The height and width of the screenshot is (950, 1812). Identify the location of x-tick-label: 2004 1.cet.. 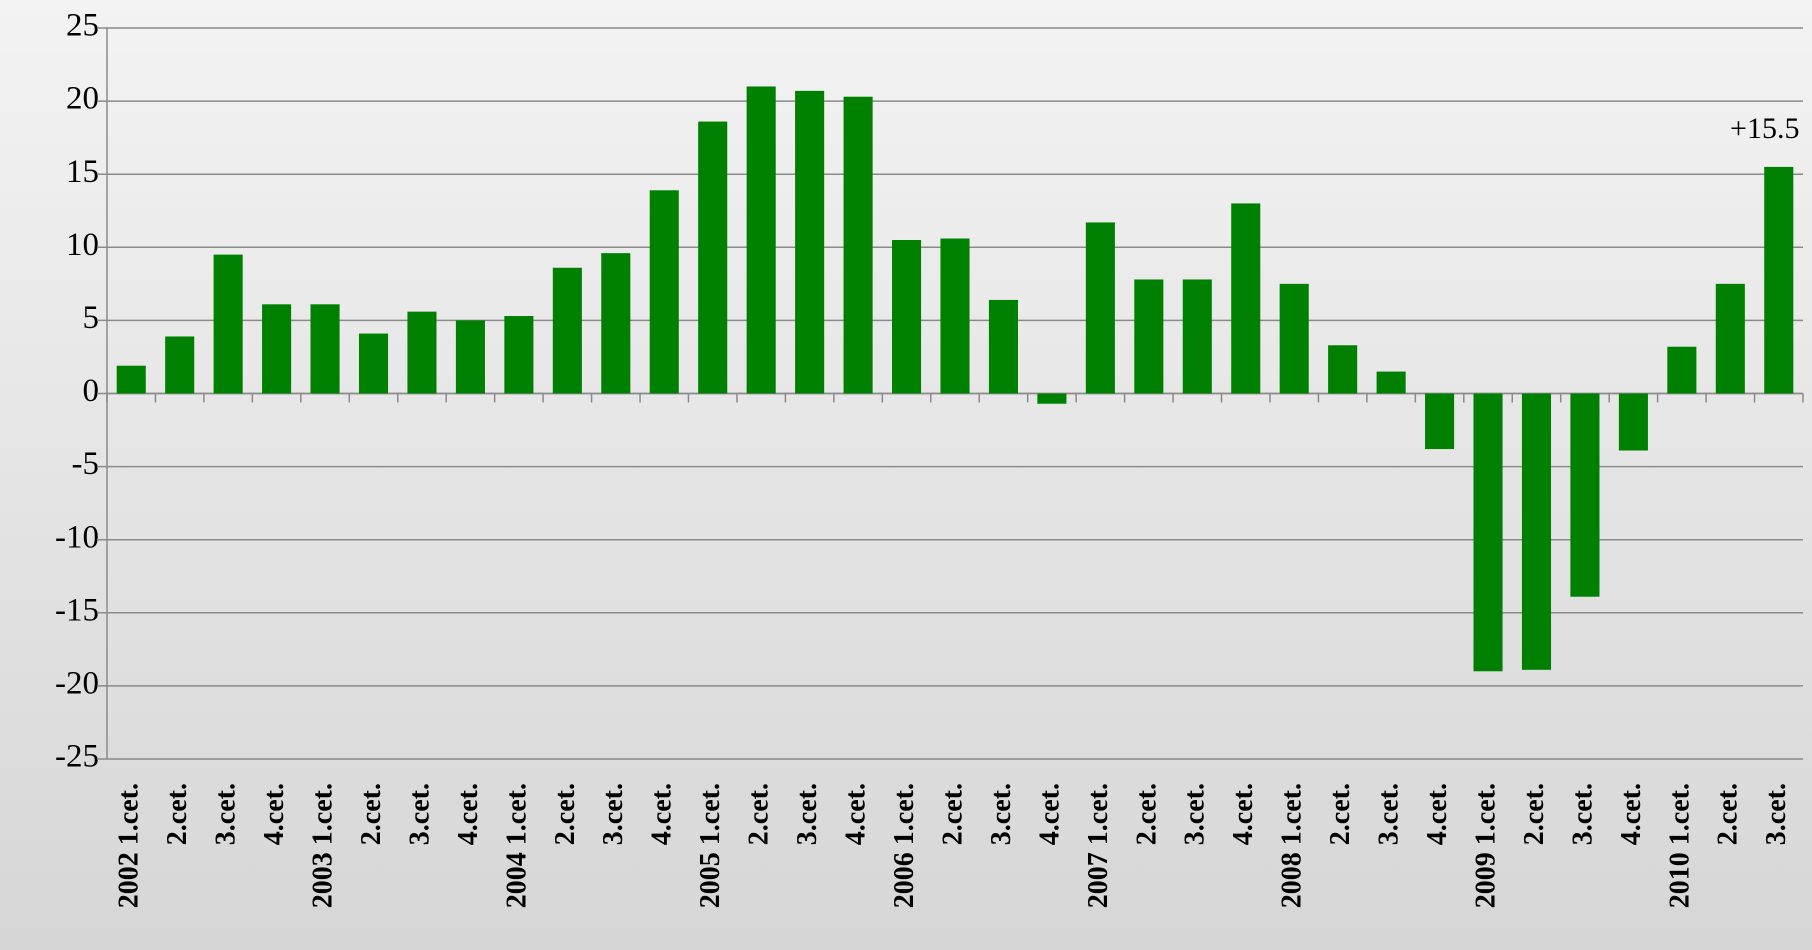
(516, 845).